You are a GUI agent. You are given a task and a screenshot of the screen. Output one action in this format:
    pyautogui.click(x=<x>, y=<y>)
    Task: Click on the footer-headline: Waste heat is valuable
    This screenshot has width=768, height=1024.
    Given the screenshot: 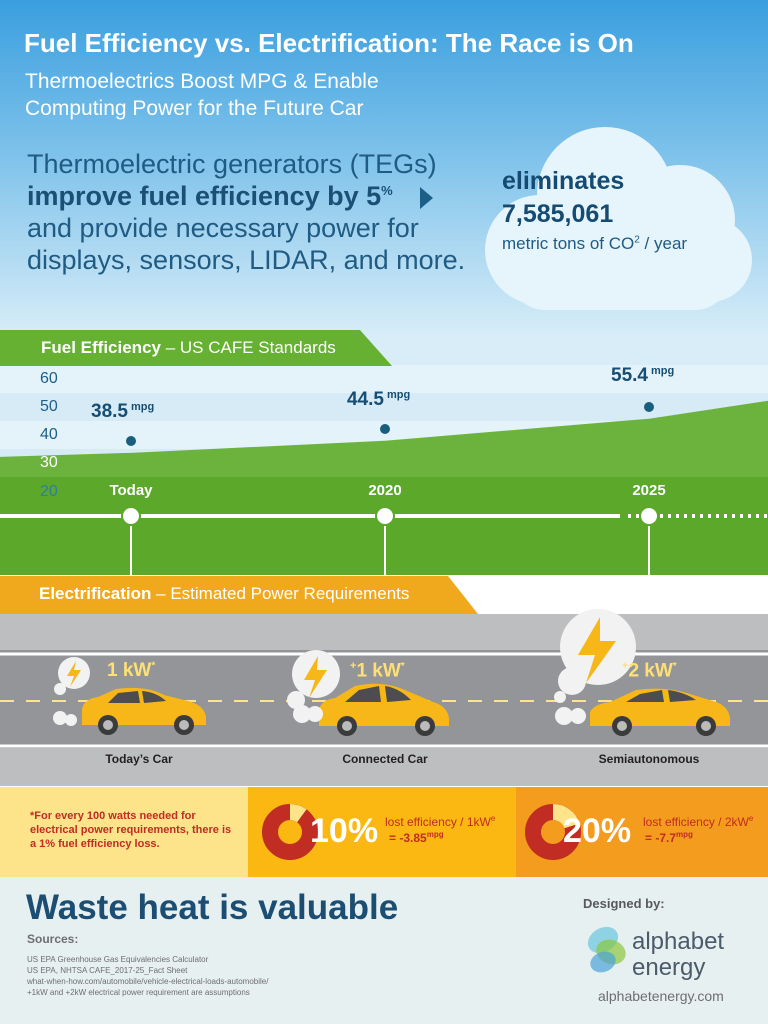 What is the action you would take?
    pyautogui.click(x=212, y=907)
    